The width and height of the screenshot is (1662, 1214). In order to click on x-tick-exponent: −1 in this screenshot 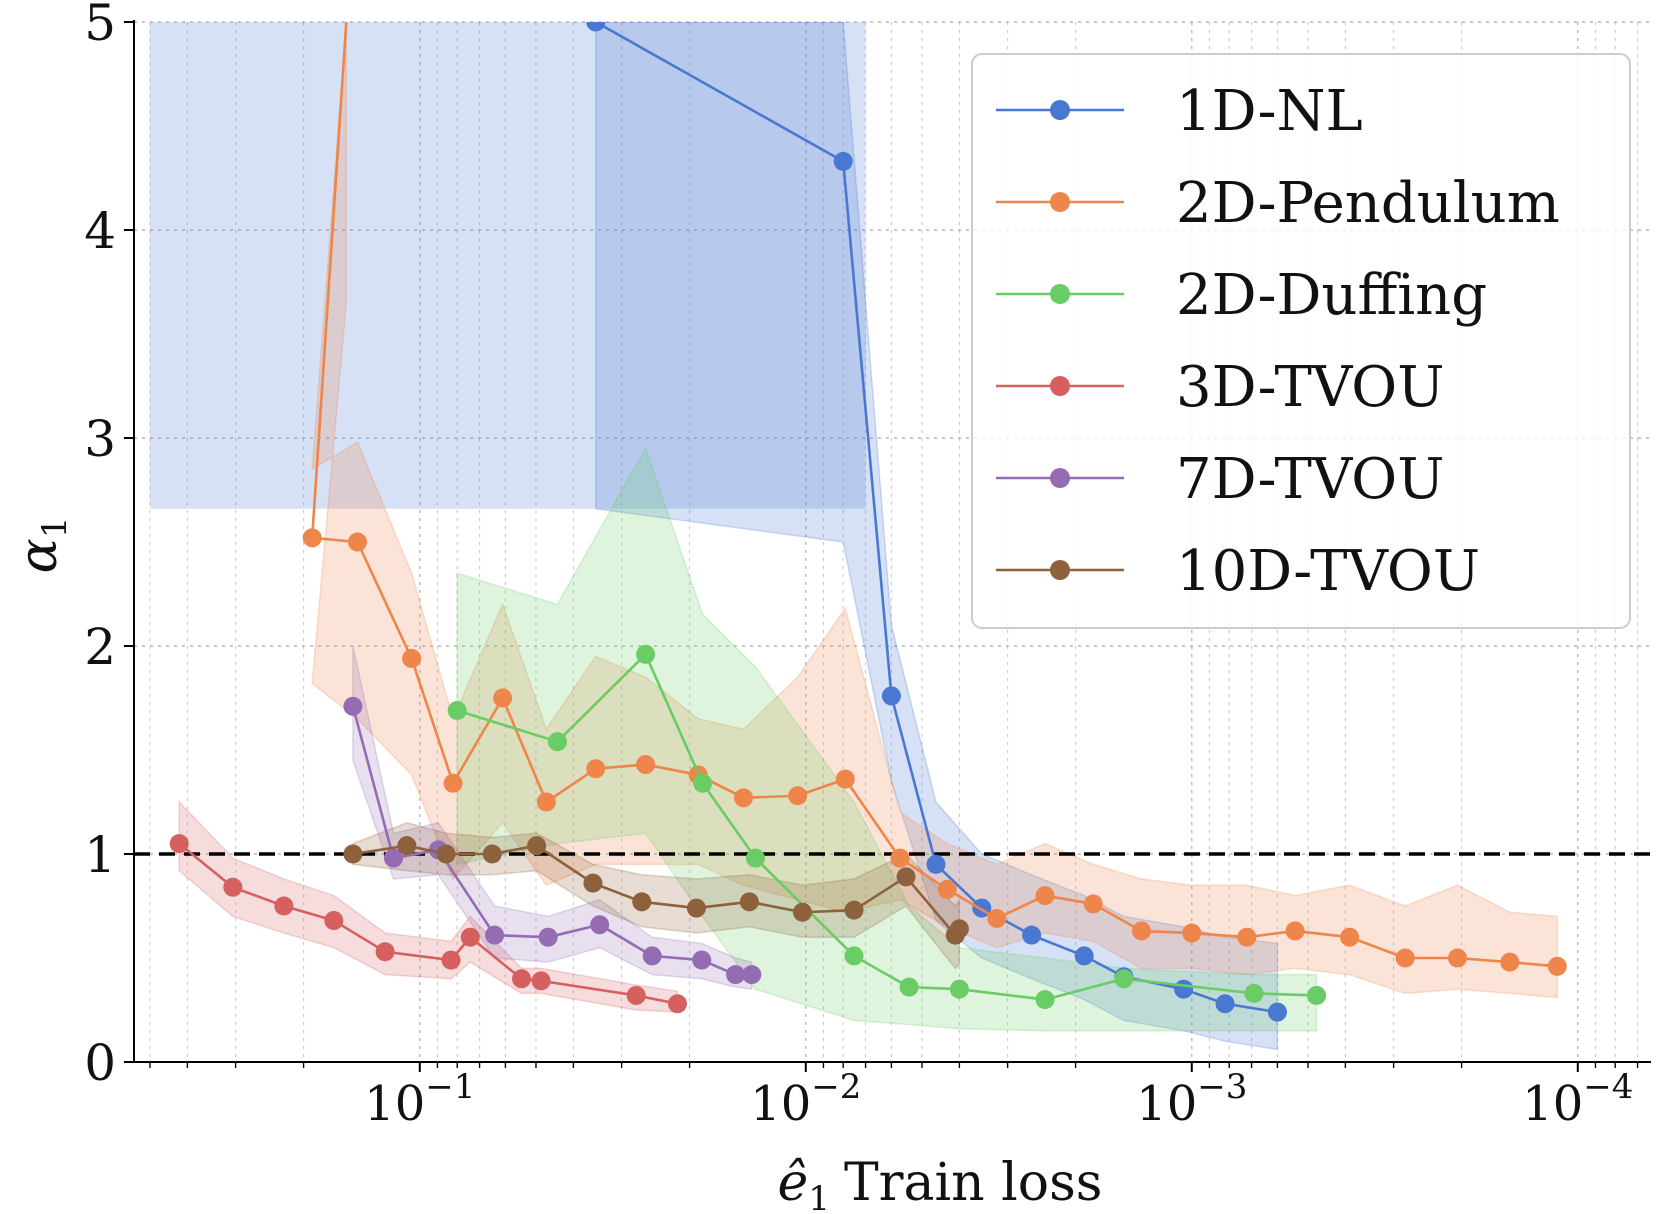, I will do `click(450, 1087)`.